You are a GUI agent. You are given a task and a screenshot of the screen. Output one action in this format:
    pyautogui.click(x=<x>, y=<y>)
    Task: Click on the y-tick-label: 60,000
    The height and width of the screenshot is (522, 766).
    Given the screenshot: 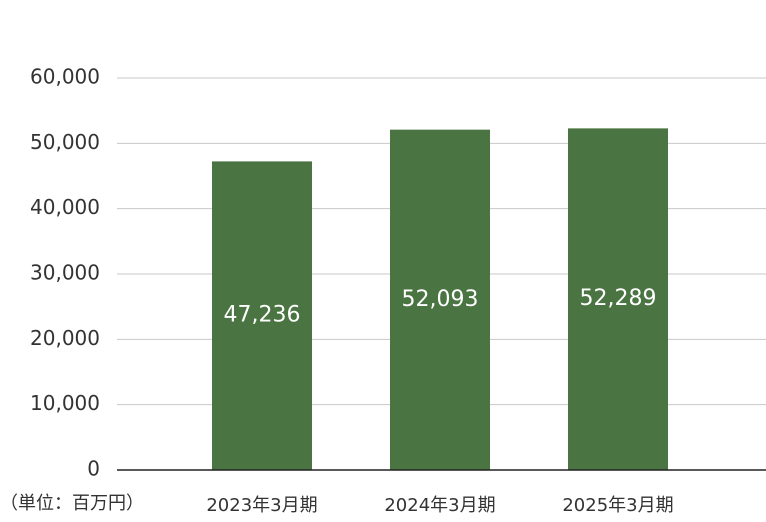 What is the action you would take?
    pyautogui.click(x=65, y=77)
    